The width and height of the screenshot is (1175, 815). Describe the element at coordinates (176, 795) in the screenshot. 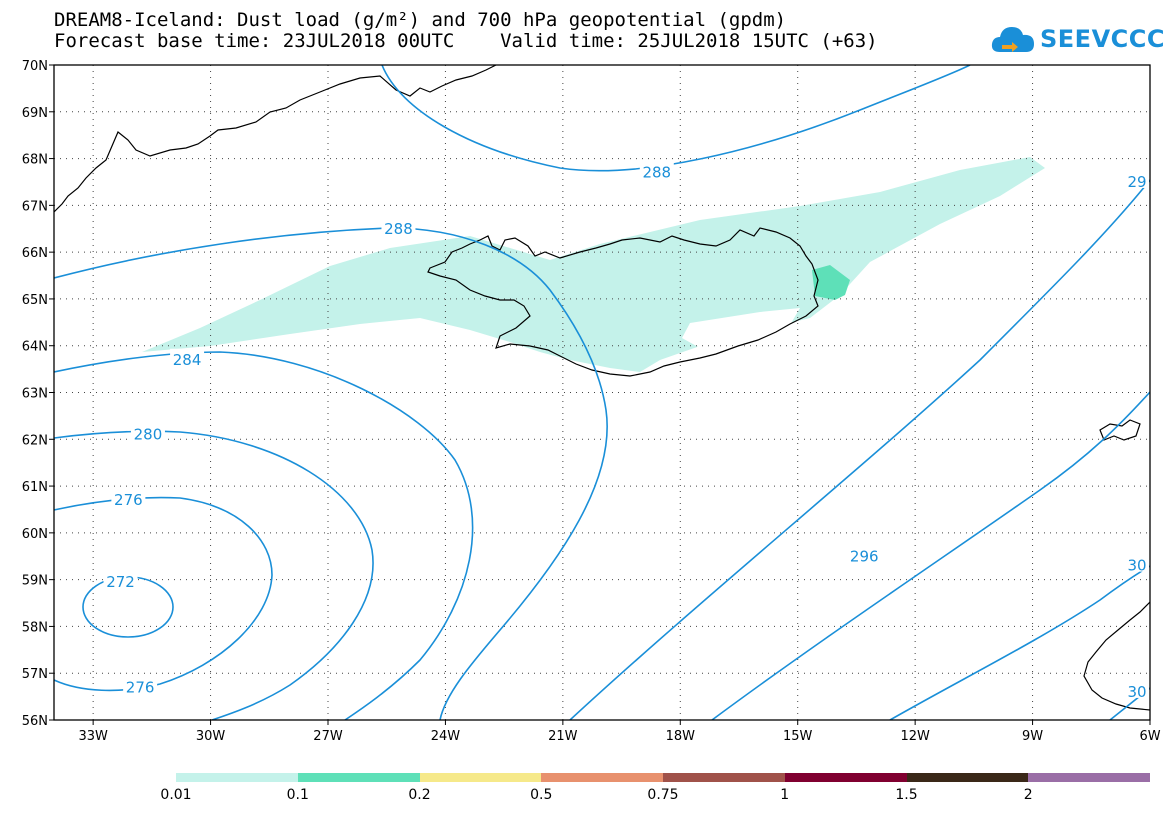

I see `legend-label: 0.01` at that location.